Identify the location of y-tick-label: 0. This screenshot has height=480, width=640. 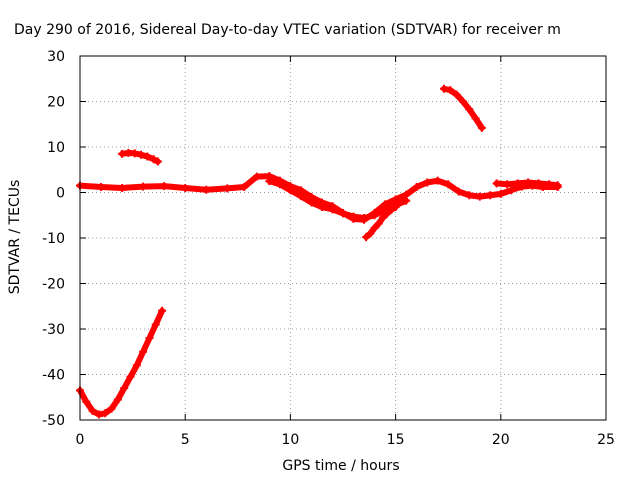
(60, 194).